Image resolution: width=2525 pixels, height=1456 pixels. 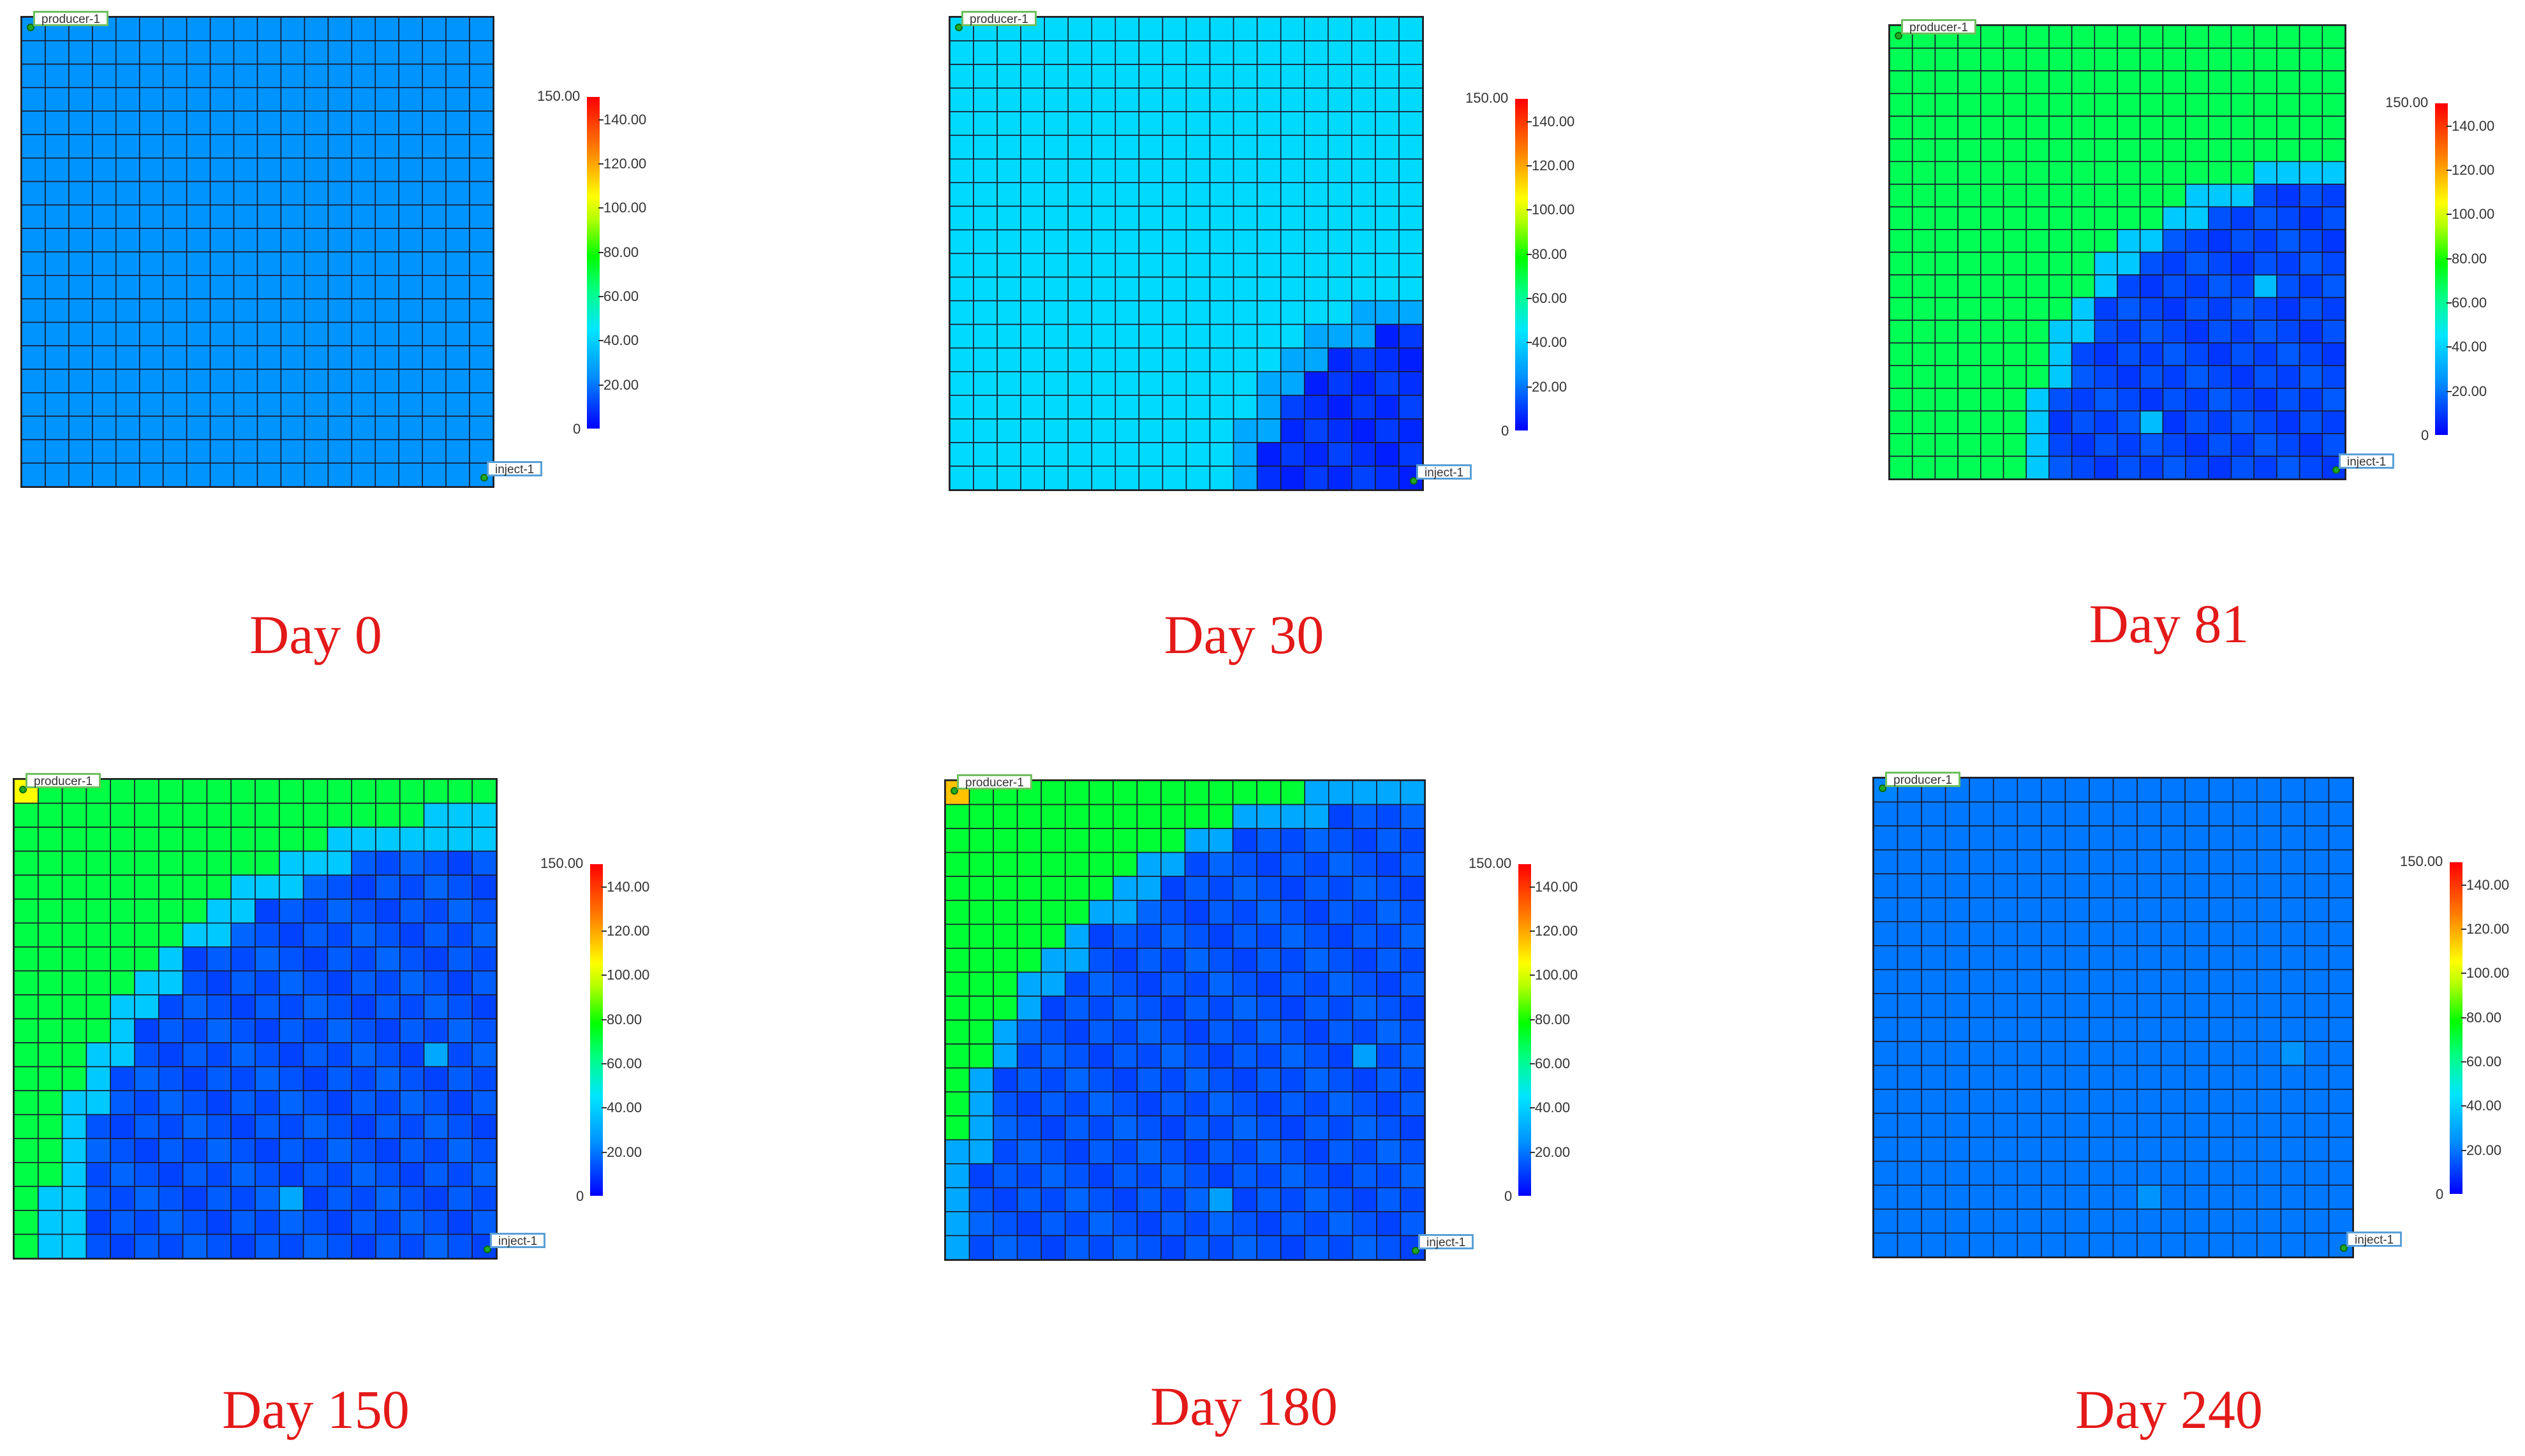 What do you see at coordinates (1938, 26) in the screenshot?
I see `producer-label: producer-1` at bounding box center [1938, 26].